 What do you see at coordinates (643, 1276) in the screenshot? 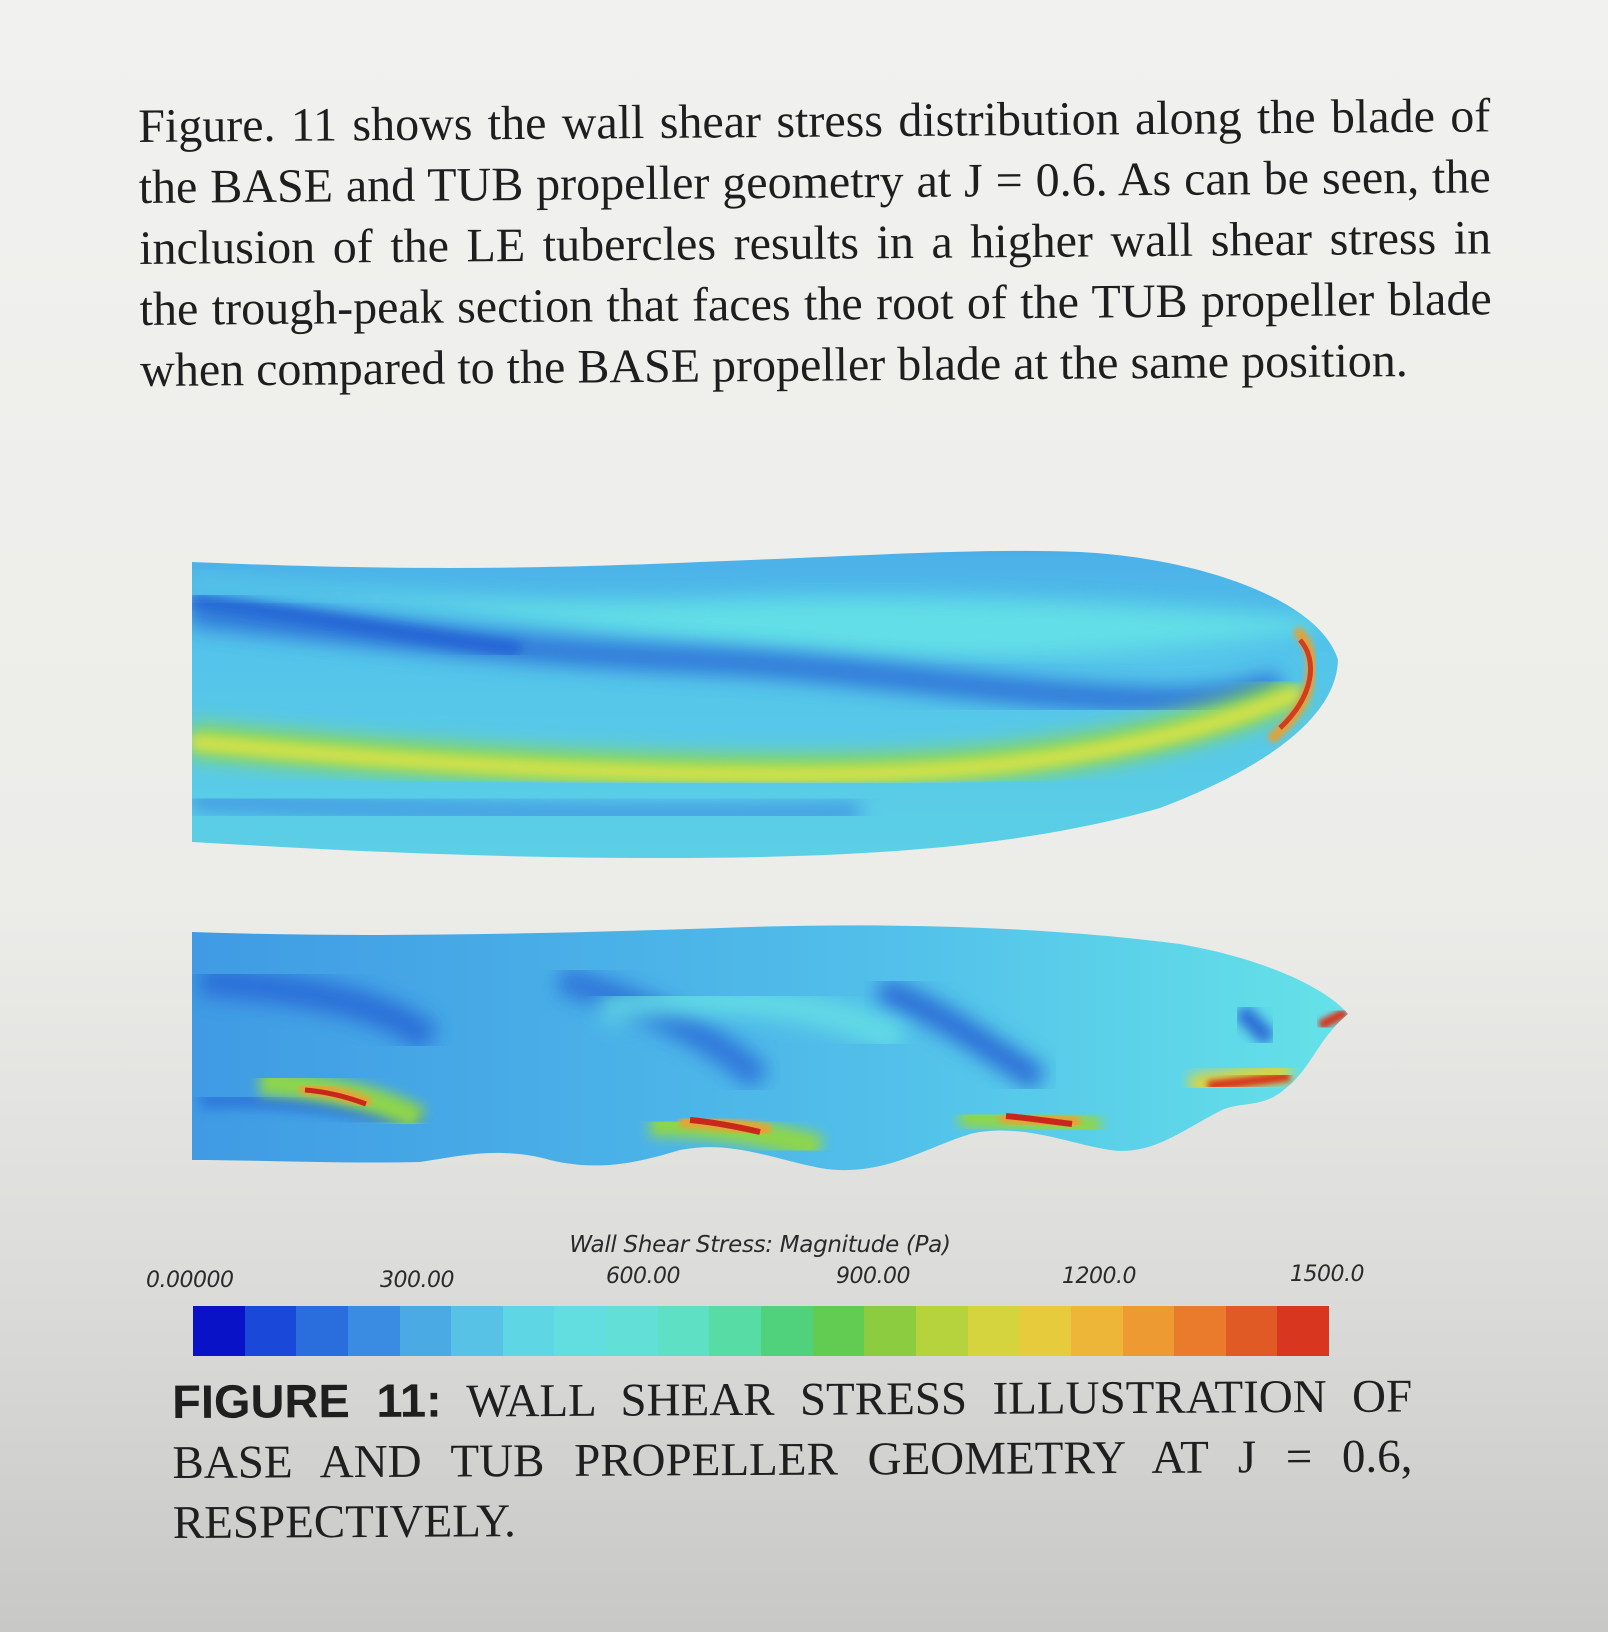
I see `colorbar-tick-label: 600.00` at bounding box center [643, 1276].